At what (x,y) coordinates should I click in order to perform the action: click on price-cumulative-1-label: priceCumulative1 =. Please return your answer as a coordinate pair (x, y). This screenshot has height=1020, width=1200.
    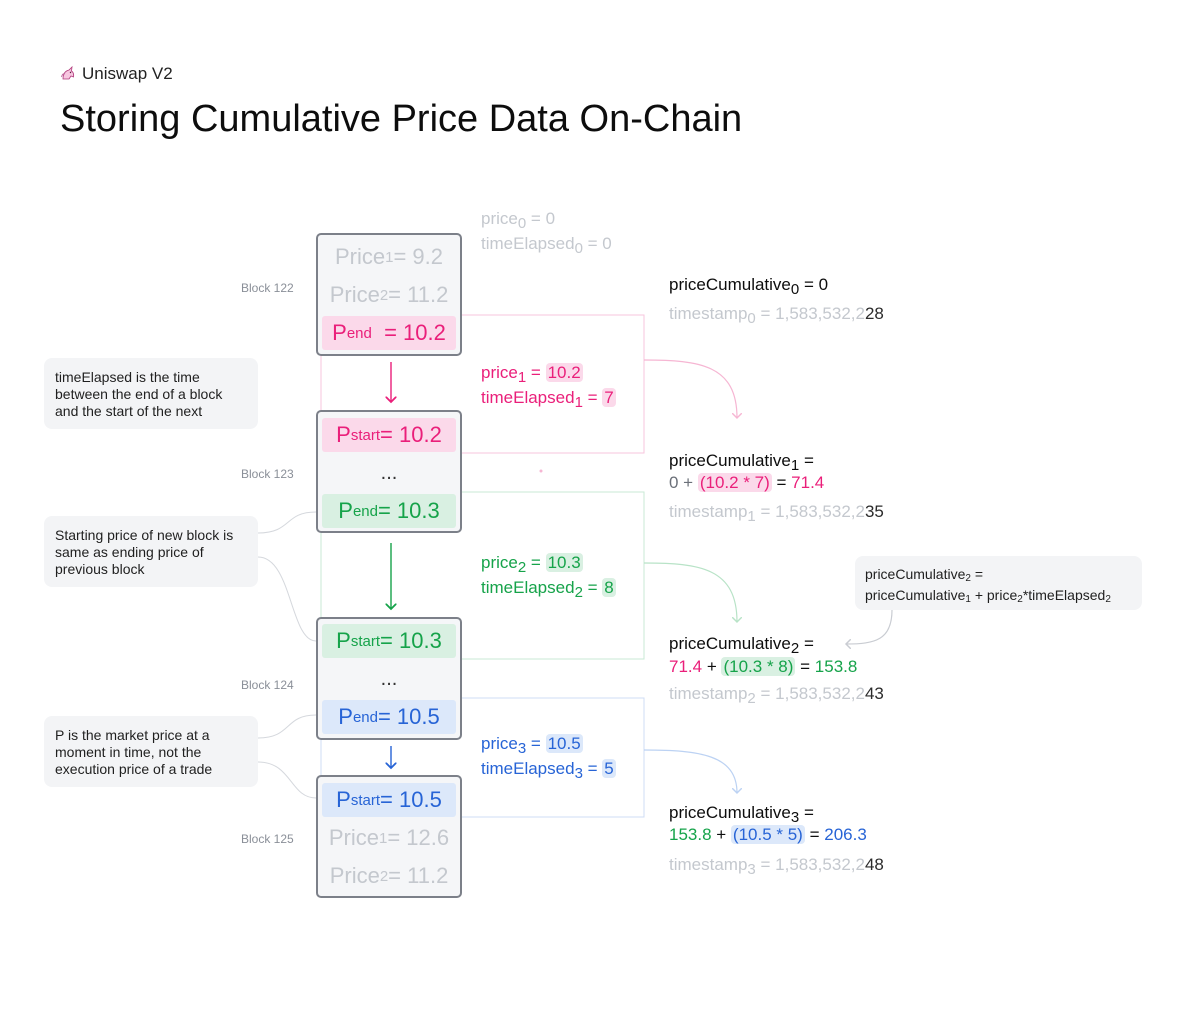
    Looking at the image, I should click on (741, 462).